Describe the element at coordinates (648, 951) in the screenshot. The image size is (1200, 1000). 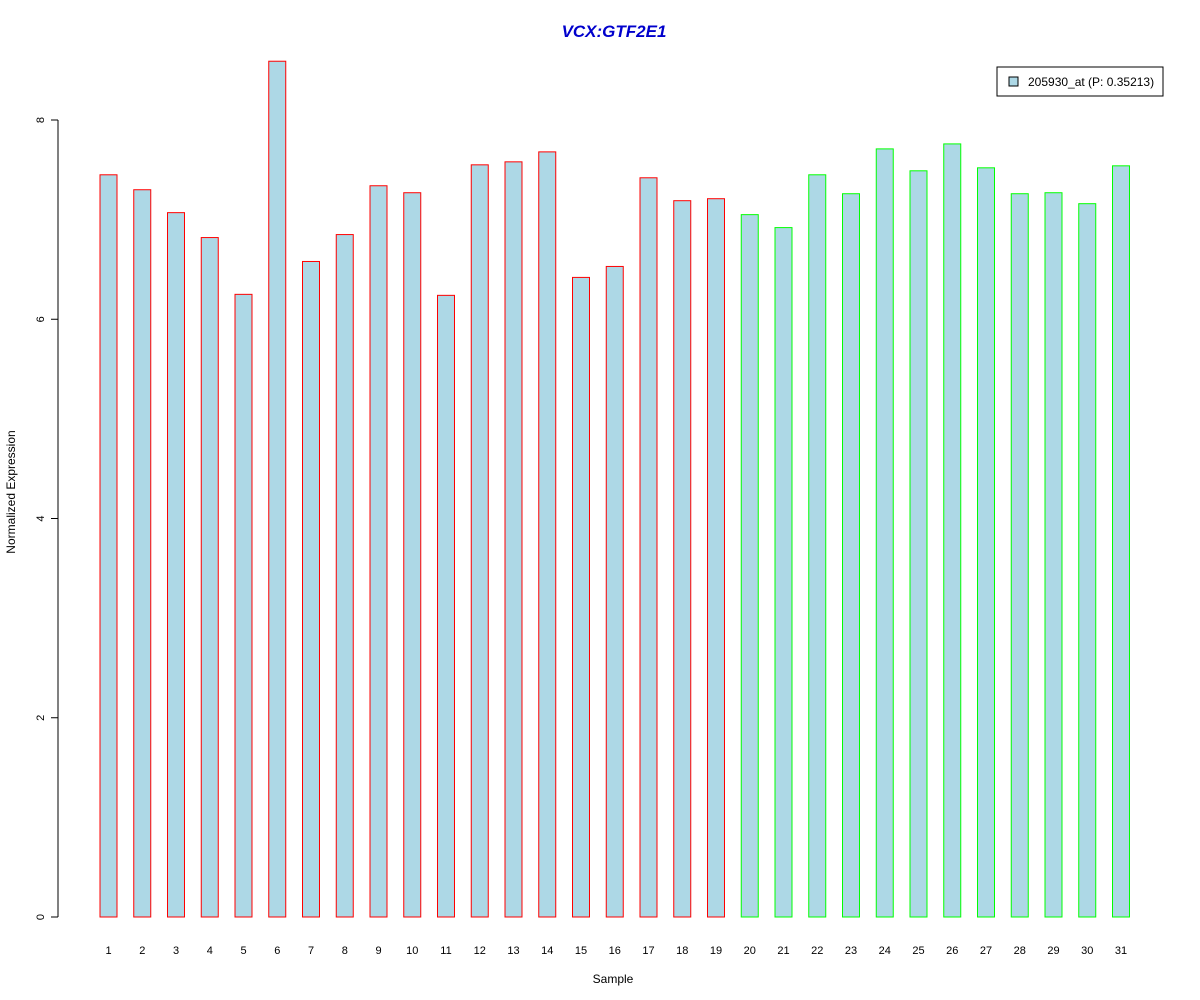
I see `x-tick-label: 17` at that location.